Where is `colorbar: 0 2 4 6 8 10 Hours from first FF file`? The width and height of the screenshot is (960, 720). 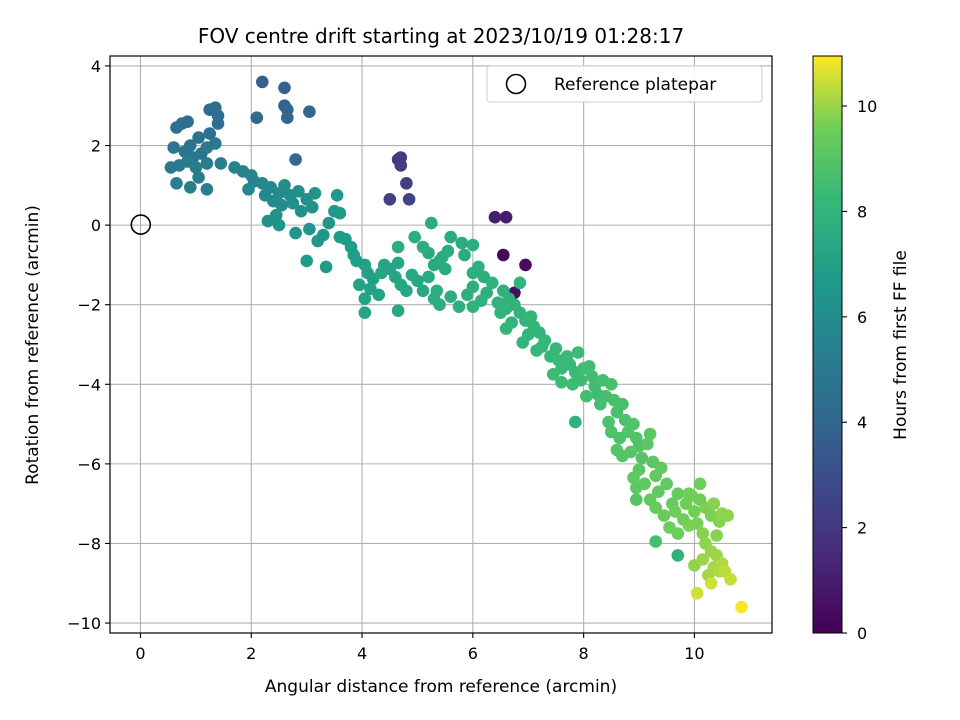 colorbar: 0 2 4 6 8 10 Hours from first FF file is located at coordinates (861, 349).